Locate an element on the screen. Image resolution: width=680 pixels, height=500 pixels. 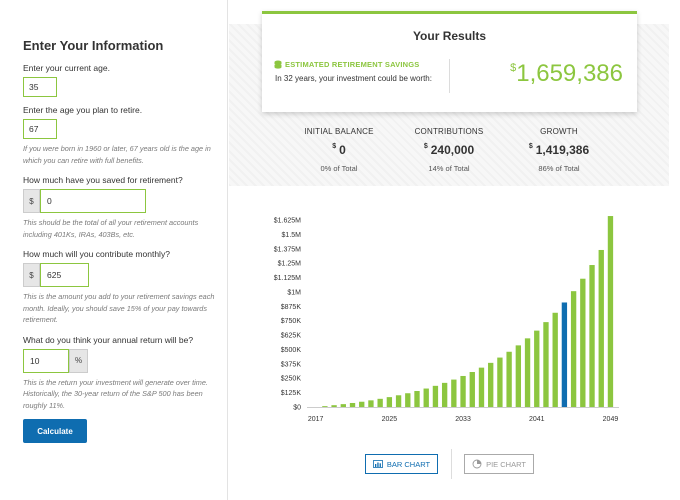
bar-2044 is located at coordinates (564, 354).